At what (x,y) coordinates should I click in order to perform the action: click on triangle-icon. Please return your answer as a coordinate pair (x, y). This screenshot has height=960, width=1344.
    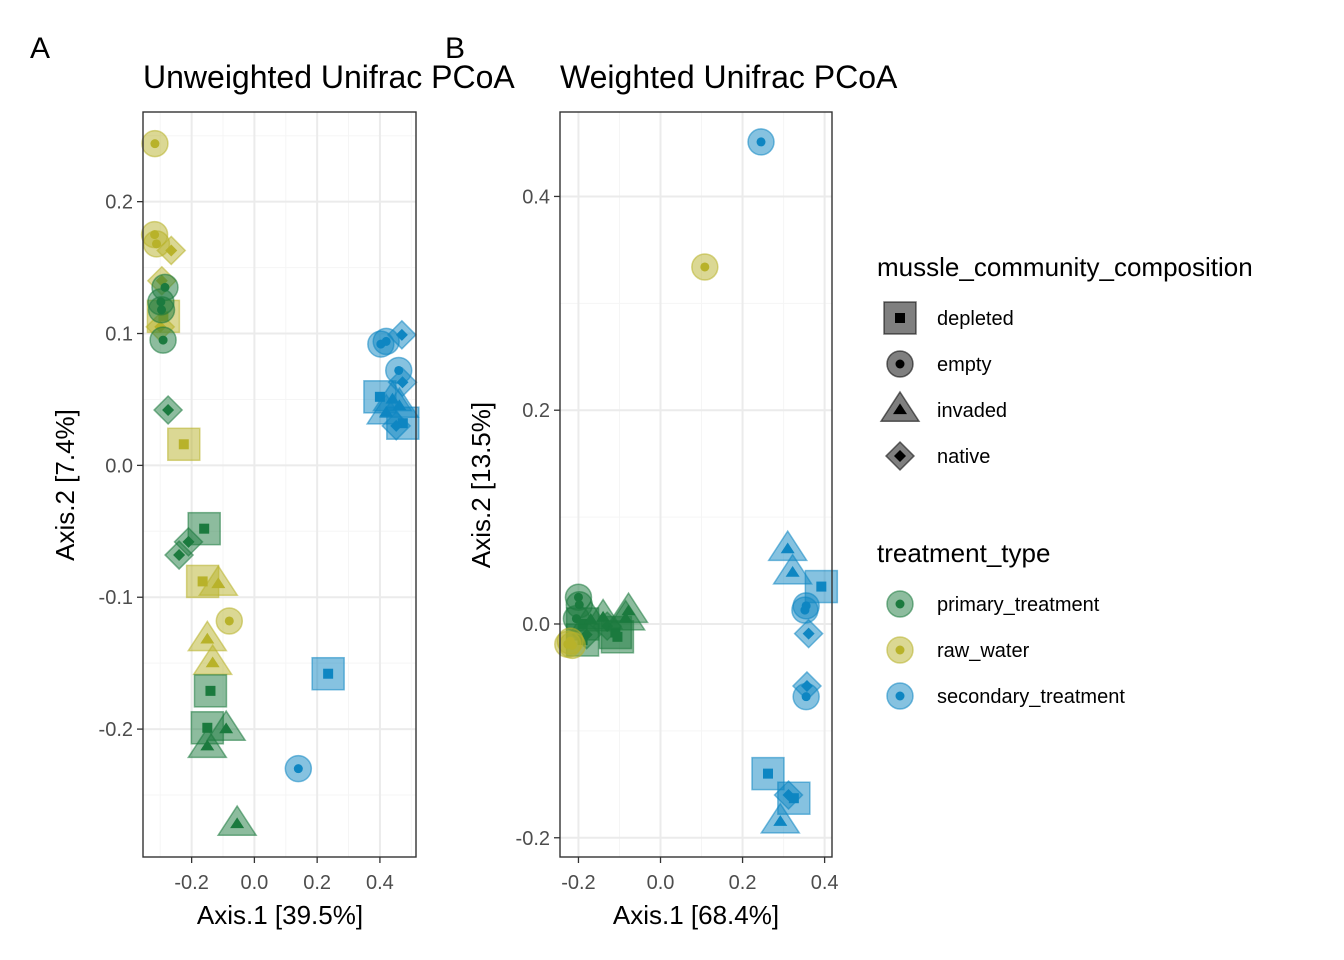
    Looking at the image, I should click on (900, 406).